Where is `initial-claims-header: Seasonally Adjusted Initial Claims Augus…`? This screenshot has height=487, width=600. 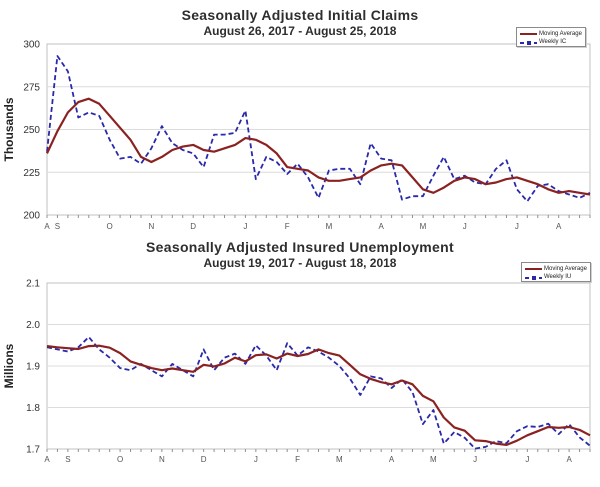 initial-claims-header: Seasonally Adjusted Initial Claims Augus… is located at coordinates (300, 22).